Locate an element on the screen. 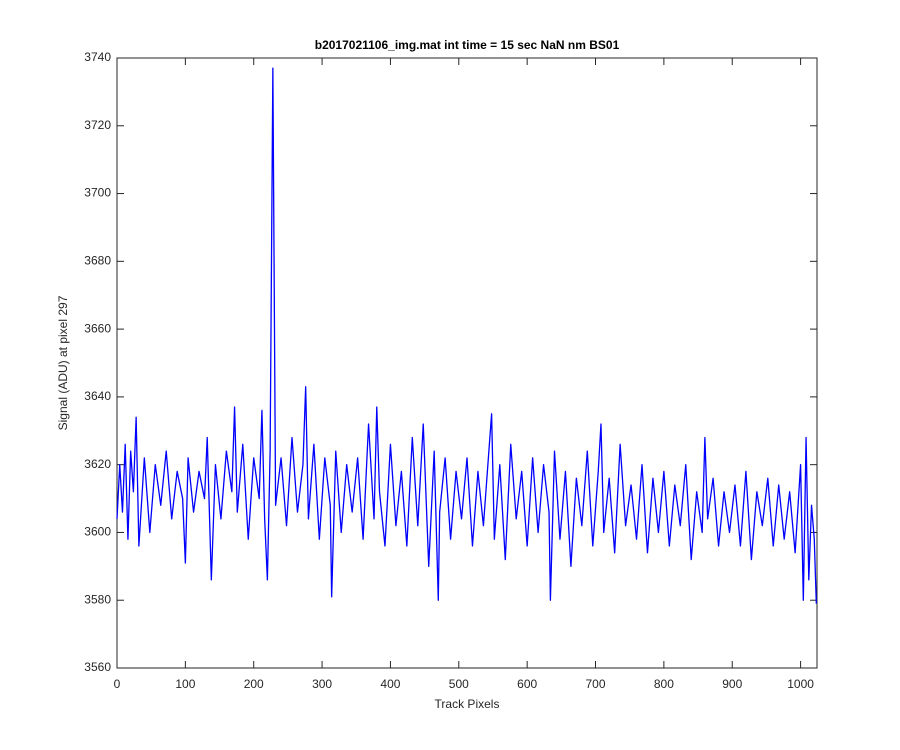  y-tick-label: 3580 is located at coordinates (97, 599).